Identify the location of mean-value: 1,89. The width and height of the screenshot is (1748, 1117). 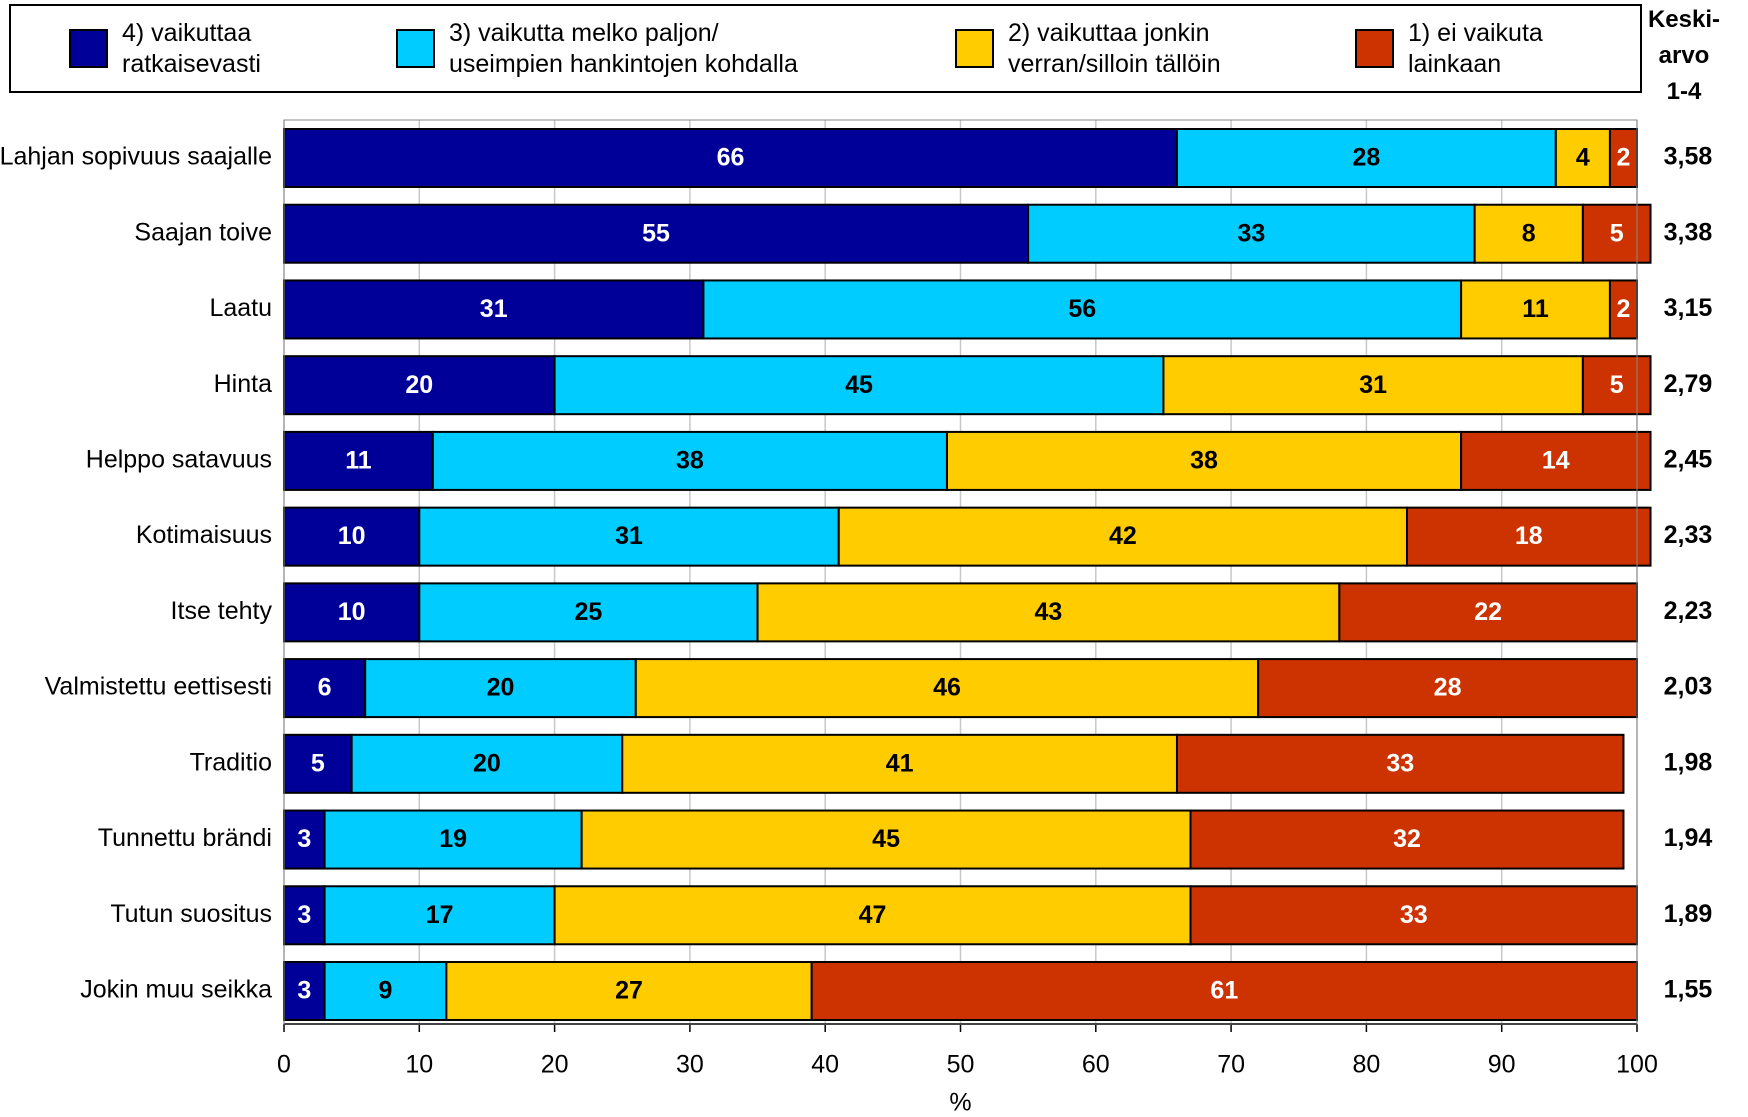
(1688, 914).